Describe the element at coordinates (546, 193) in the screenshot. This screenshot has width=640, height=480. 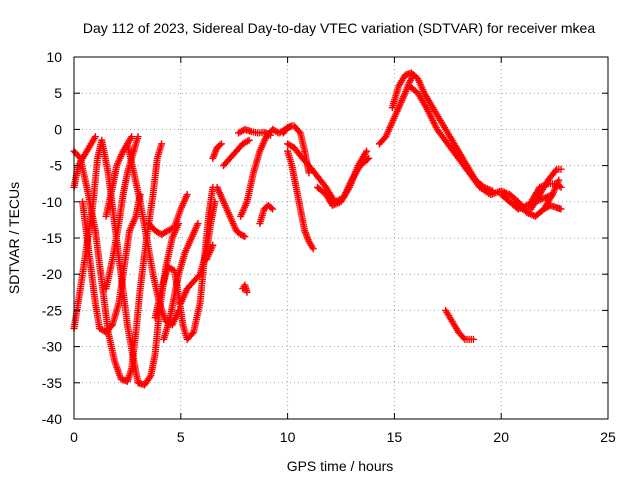
I see `data-series-s31` at that location.